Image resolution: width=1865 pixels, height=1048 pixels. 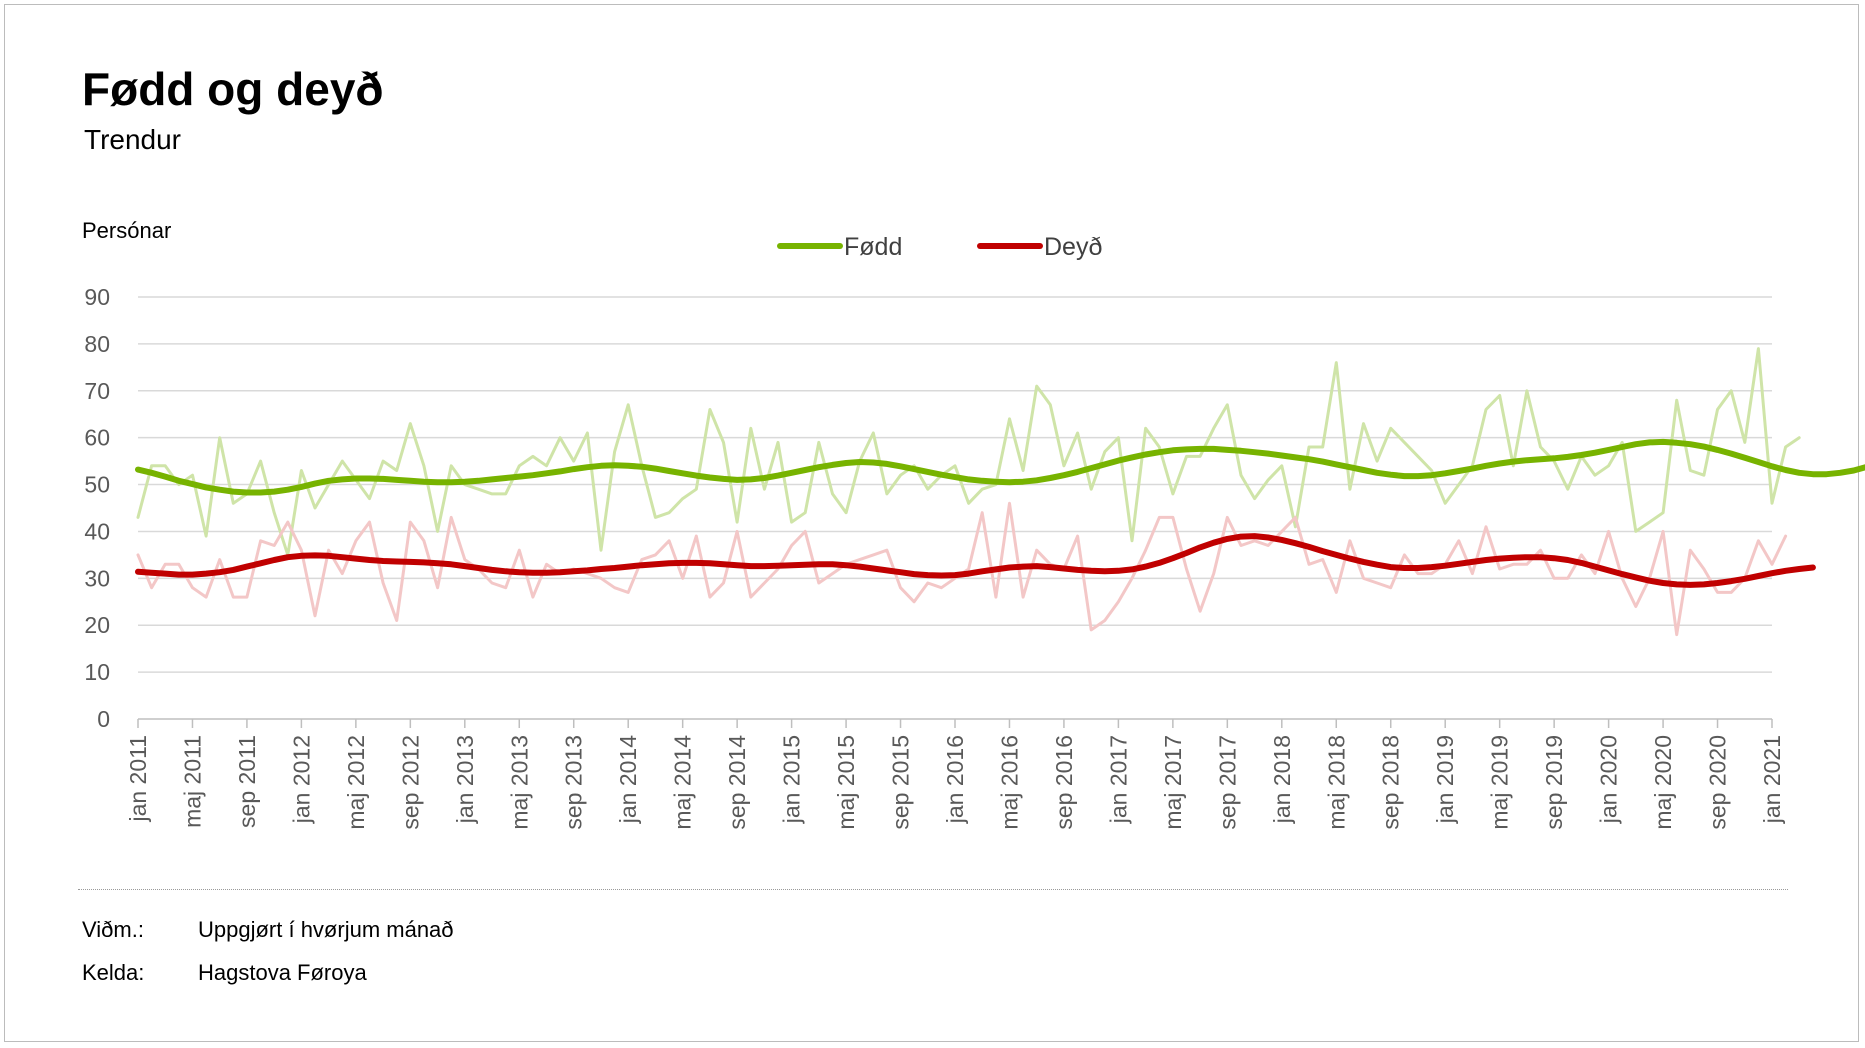 What do you see at coordinates (1000, 467) in the screenshot?
I see `series-line-fodd-trend` at bounding box center [1000, 467].